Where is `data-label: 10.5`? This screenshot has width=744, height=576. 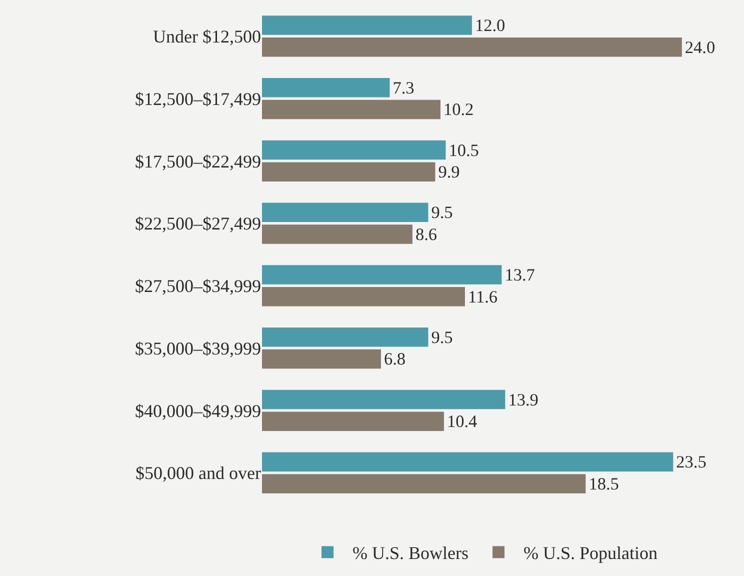 data-label: 10.5 is located at coordinates (463, 150).